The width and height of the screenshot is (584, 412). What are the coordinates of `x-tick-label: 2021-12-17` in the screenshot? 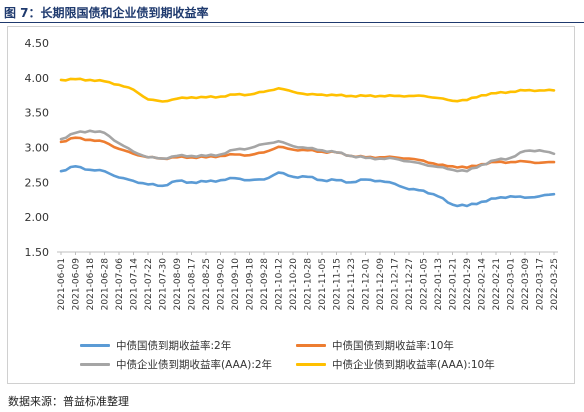 It's located at (396, 284).